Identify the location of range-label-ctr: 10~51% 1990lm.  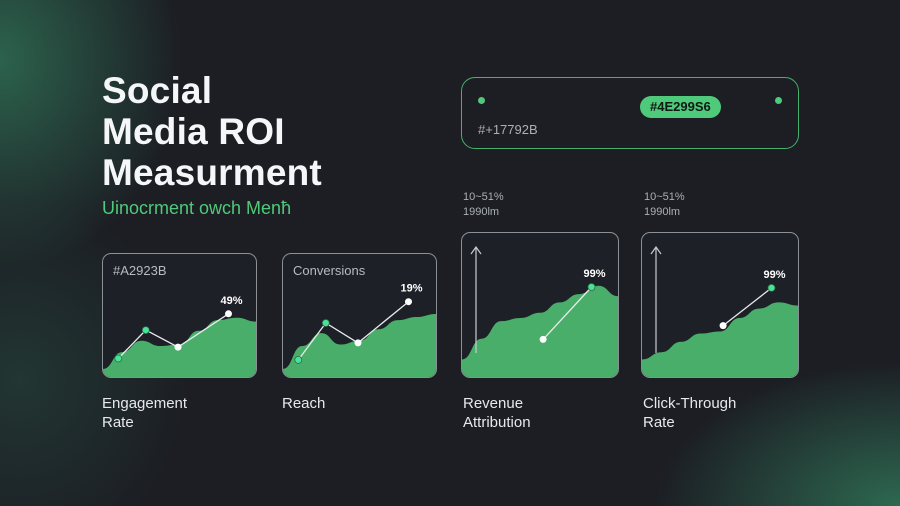
(664, 205).